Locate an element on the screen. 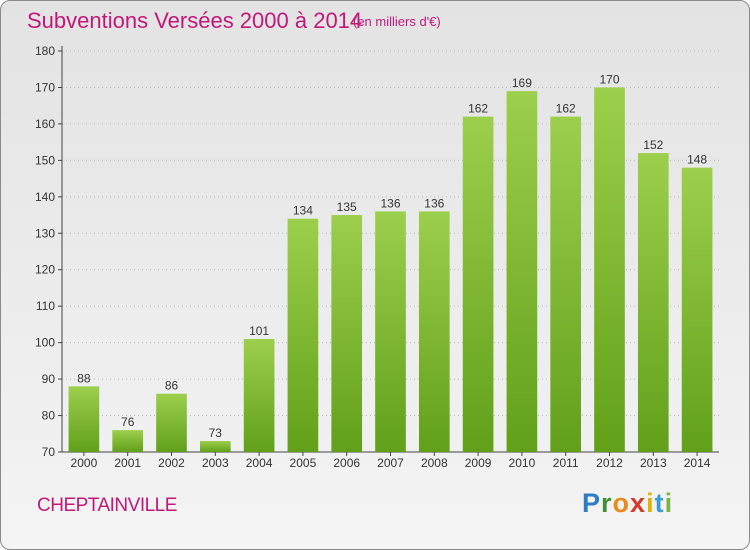  data-label: 134 is located at coordinates (303, 211).